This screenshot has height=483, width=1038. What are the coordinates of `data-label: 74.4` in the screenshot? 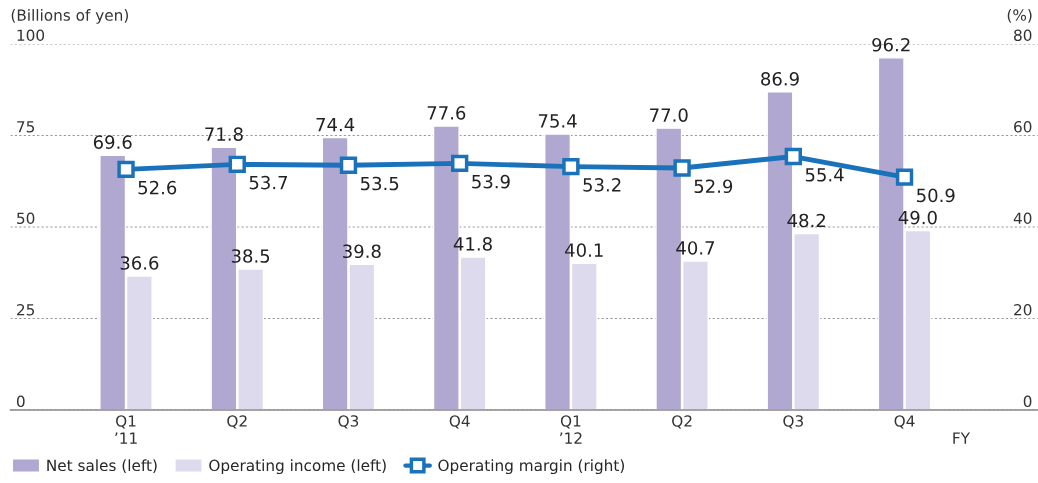 It's located at (335, 124).